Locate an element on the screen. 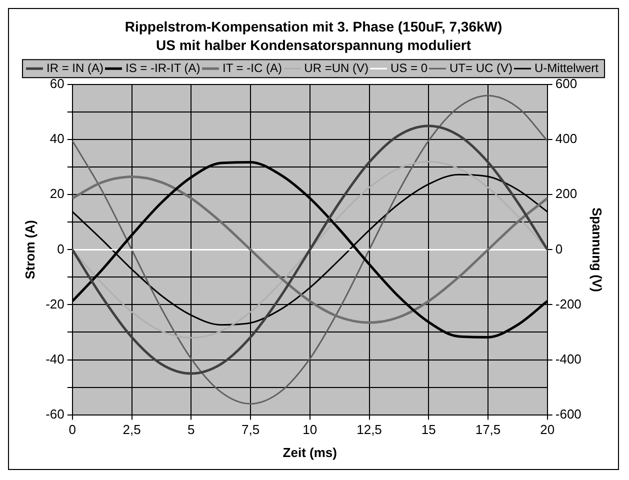 Image resolution: width=629 pixels, height=480 pixels. chart-subtitle: US mit halber Kondensatorspannung moduliert is located at coordinates (314, 45).